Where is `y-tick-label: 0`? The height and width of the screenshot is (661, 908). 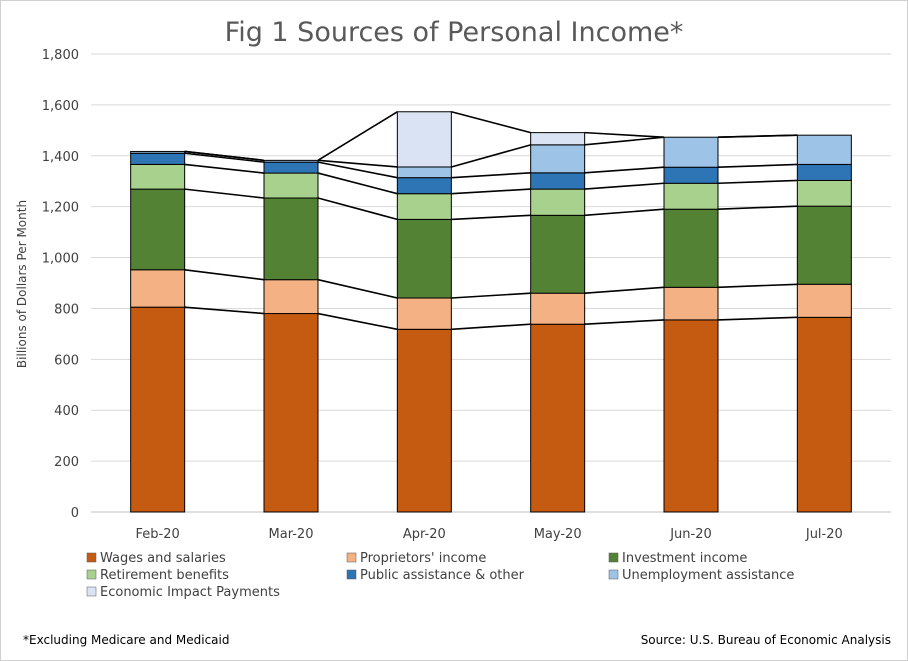
y-tick-label: 0 is located at coordinates (75, 513).